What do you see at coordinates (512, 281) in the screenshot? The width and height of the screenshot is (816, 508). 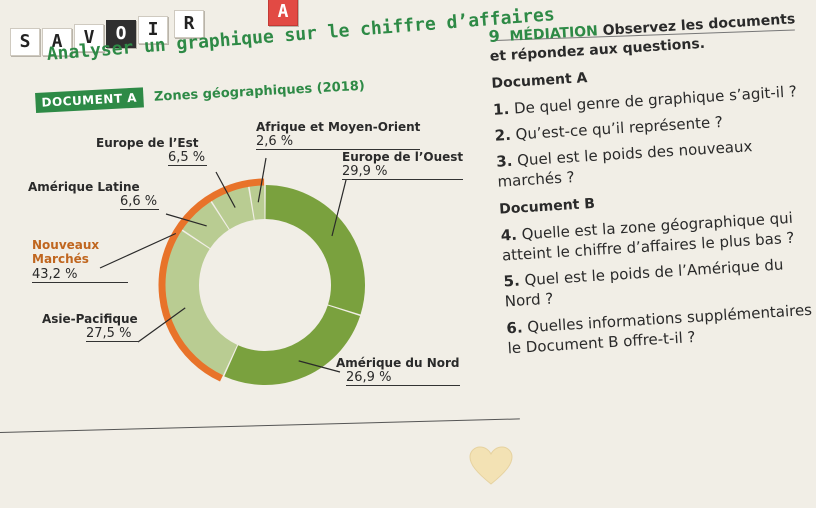 I see `question-number: 5.` at bounding box center [512, 281].